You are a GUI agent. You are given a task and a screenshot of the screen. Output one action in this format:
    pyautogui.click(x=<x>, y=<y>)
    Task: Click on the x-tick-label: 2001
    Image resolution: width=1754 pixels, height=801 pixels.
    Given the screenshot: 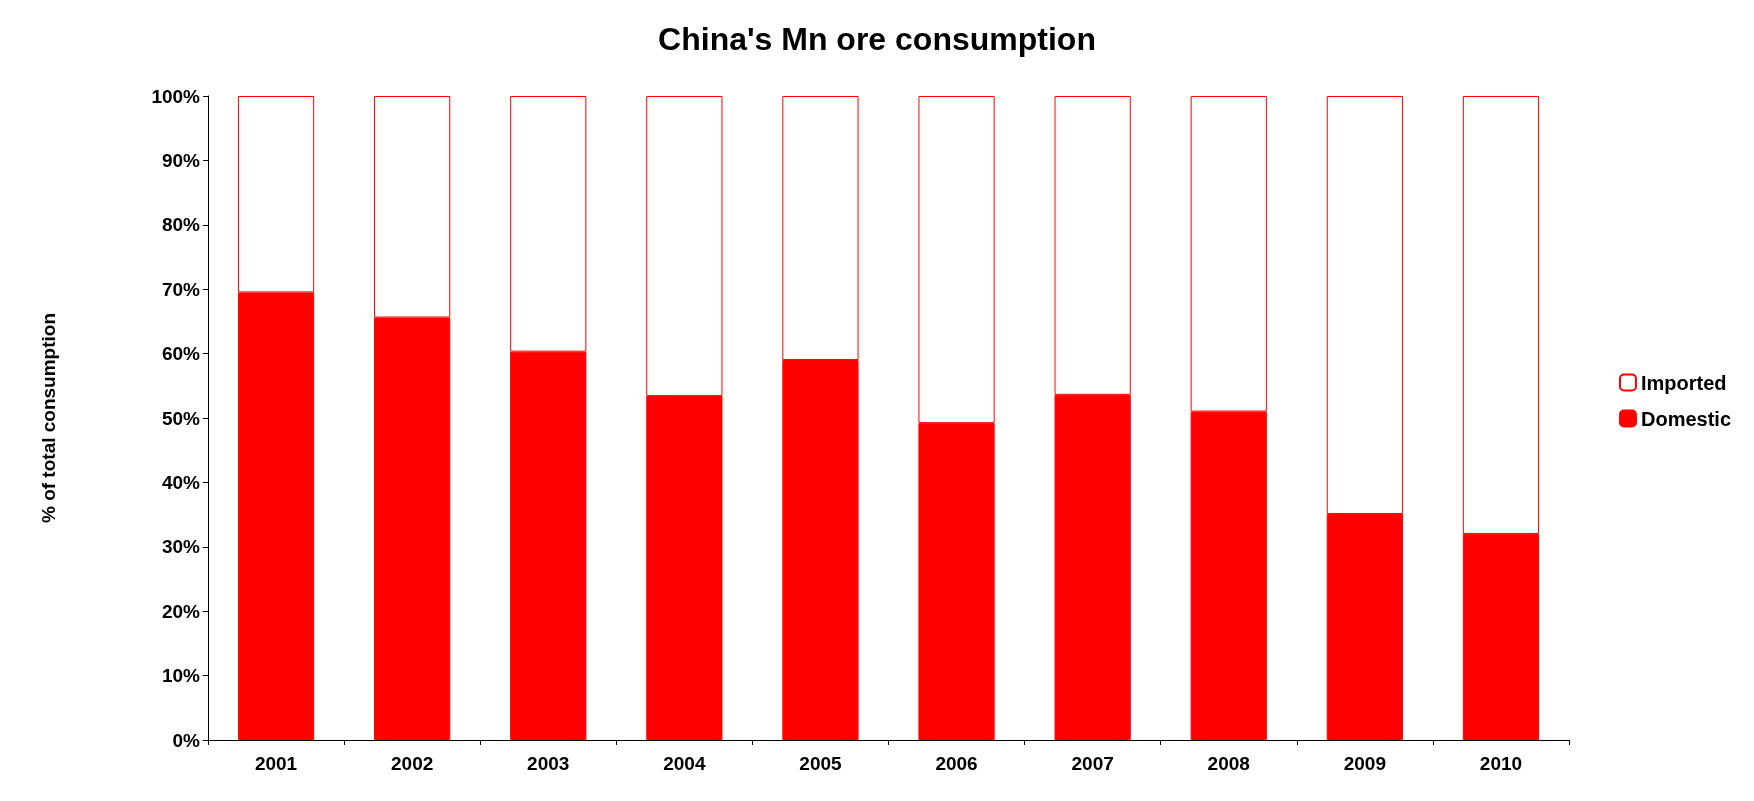 What is the action you would take?
    pyautogui.click(x=276, y=763)
    